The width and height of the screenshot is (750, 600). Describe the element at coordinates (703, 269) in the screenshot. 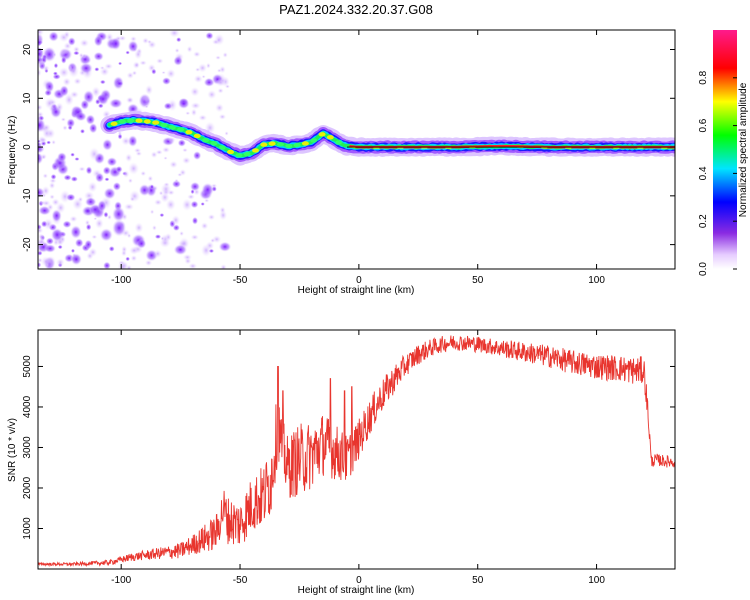

I see `colorbar-tick-label: 0.0` at that location.